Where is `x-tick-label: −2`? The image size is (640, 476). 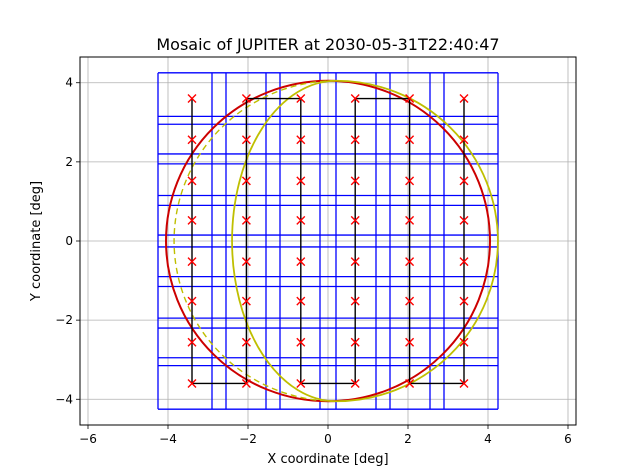 x-tick-label: −2 is located at coordinates (248, 439).